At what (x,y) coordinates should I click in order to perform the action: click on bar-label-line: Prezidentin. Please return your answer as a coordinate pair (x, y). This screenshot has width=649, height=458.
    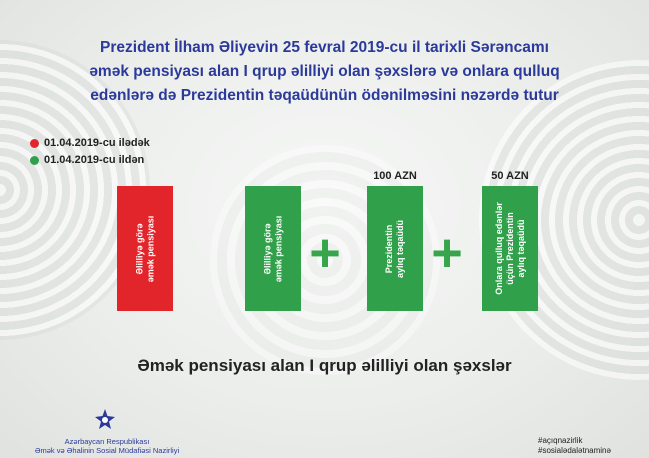
    Looking at the image, I should click on (389, 248).